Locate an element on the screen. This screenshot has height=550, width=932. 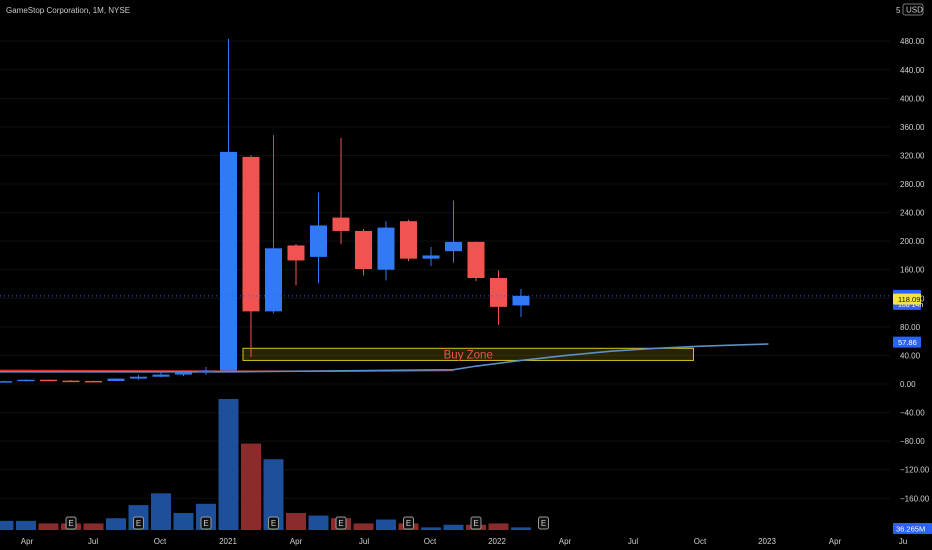
price-label: 118.09 is located at coordinates (909, 299).